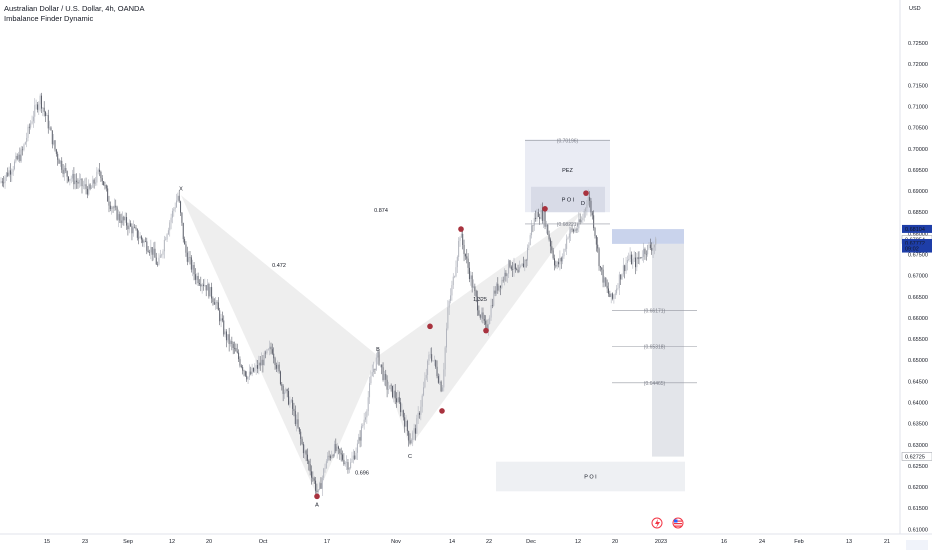 This screenshot has height=550, width=932. What do you see at coordinates (378, 350) in the screenshot?
I see `pattern-point-label: B` at bounding box center [378, 350].